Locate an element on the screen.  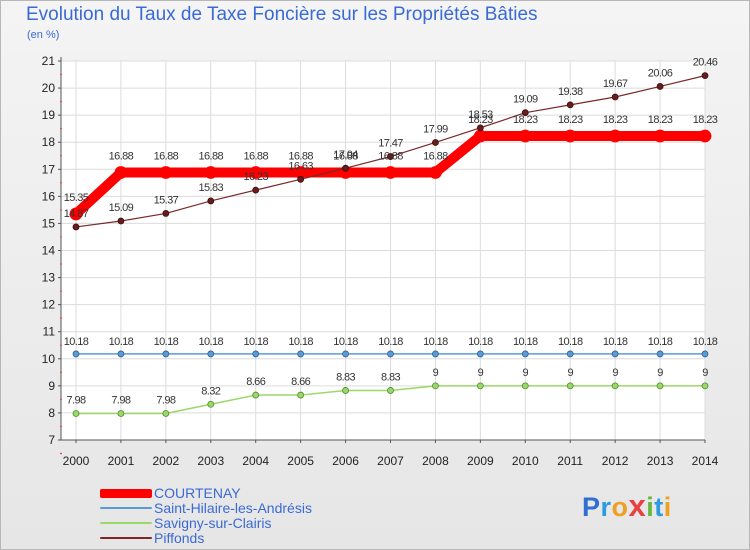
legend-label: COURTENAY is located at coordinates (197, 493).